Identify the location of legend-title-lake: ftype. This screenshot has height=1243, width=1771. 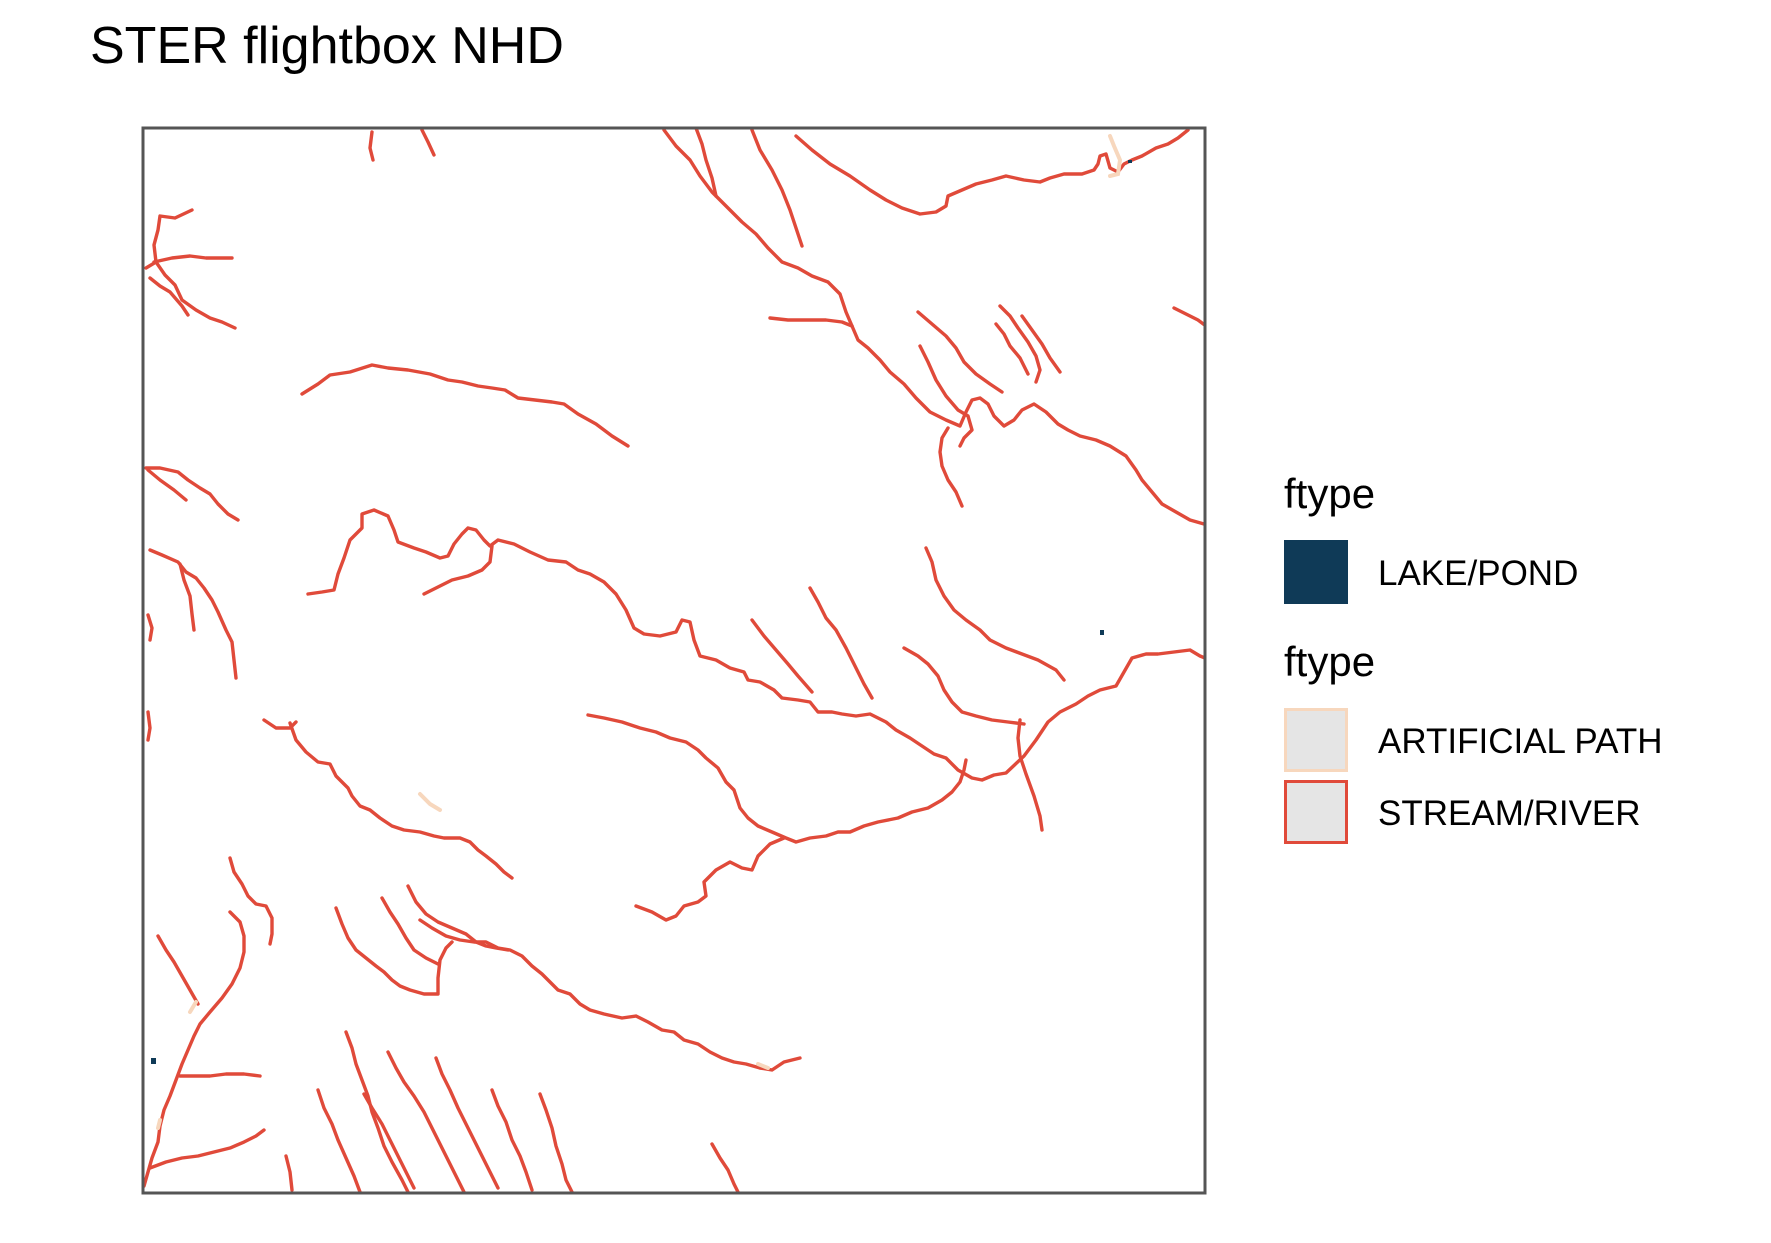
(1330, 493).